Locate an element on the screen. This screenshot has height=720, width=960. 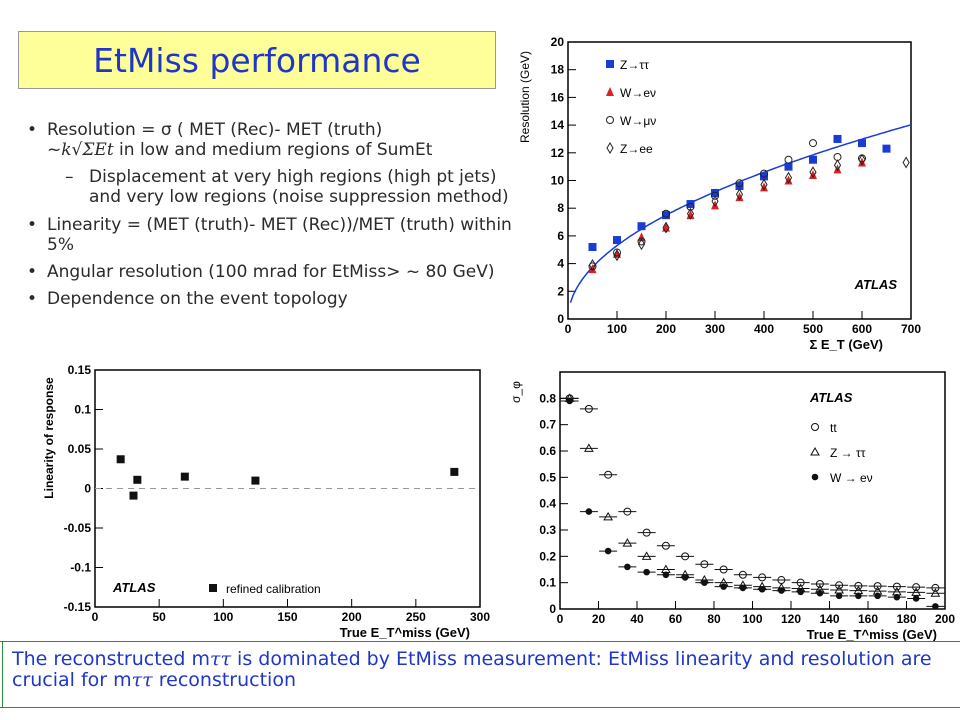
series-square-filled is located at coordinates (739, 192).